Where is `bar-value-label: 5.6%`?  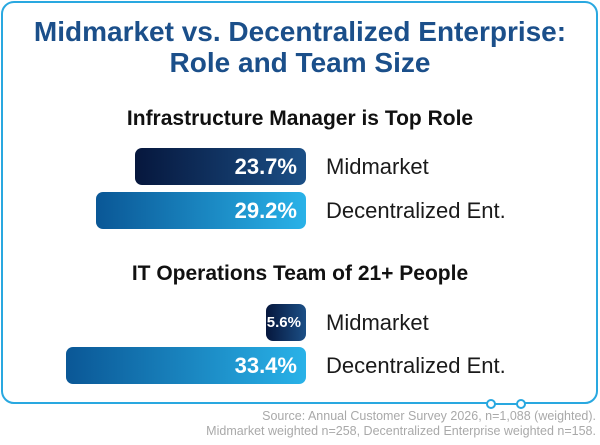 bar-value-label: 5.6% is located at coordinates (283, 322).